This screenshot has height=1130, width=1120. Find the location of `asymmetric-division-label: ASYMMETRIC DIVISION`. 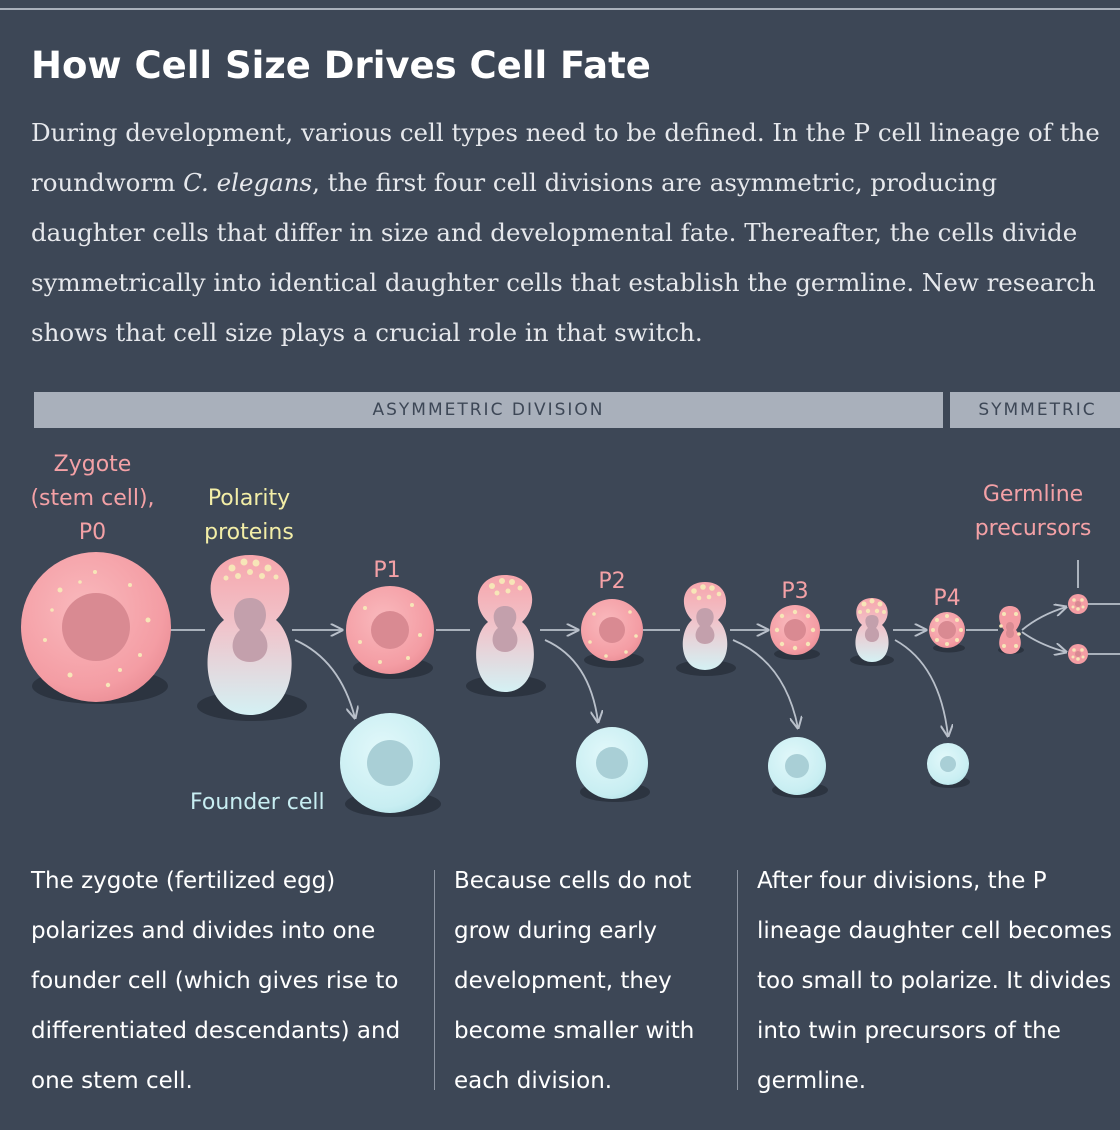

asymmetric-division-label: ASYMMETRIC DIVISION is located at coordinates (488, 410).